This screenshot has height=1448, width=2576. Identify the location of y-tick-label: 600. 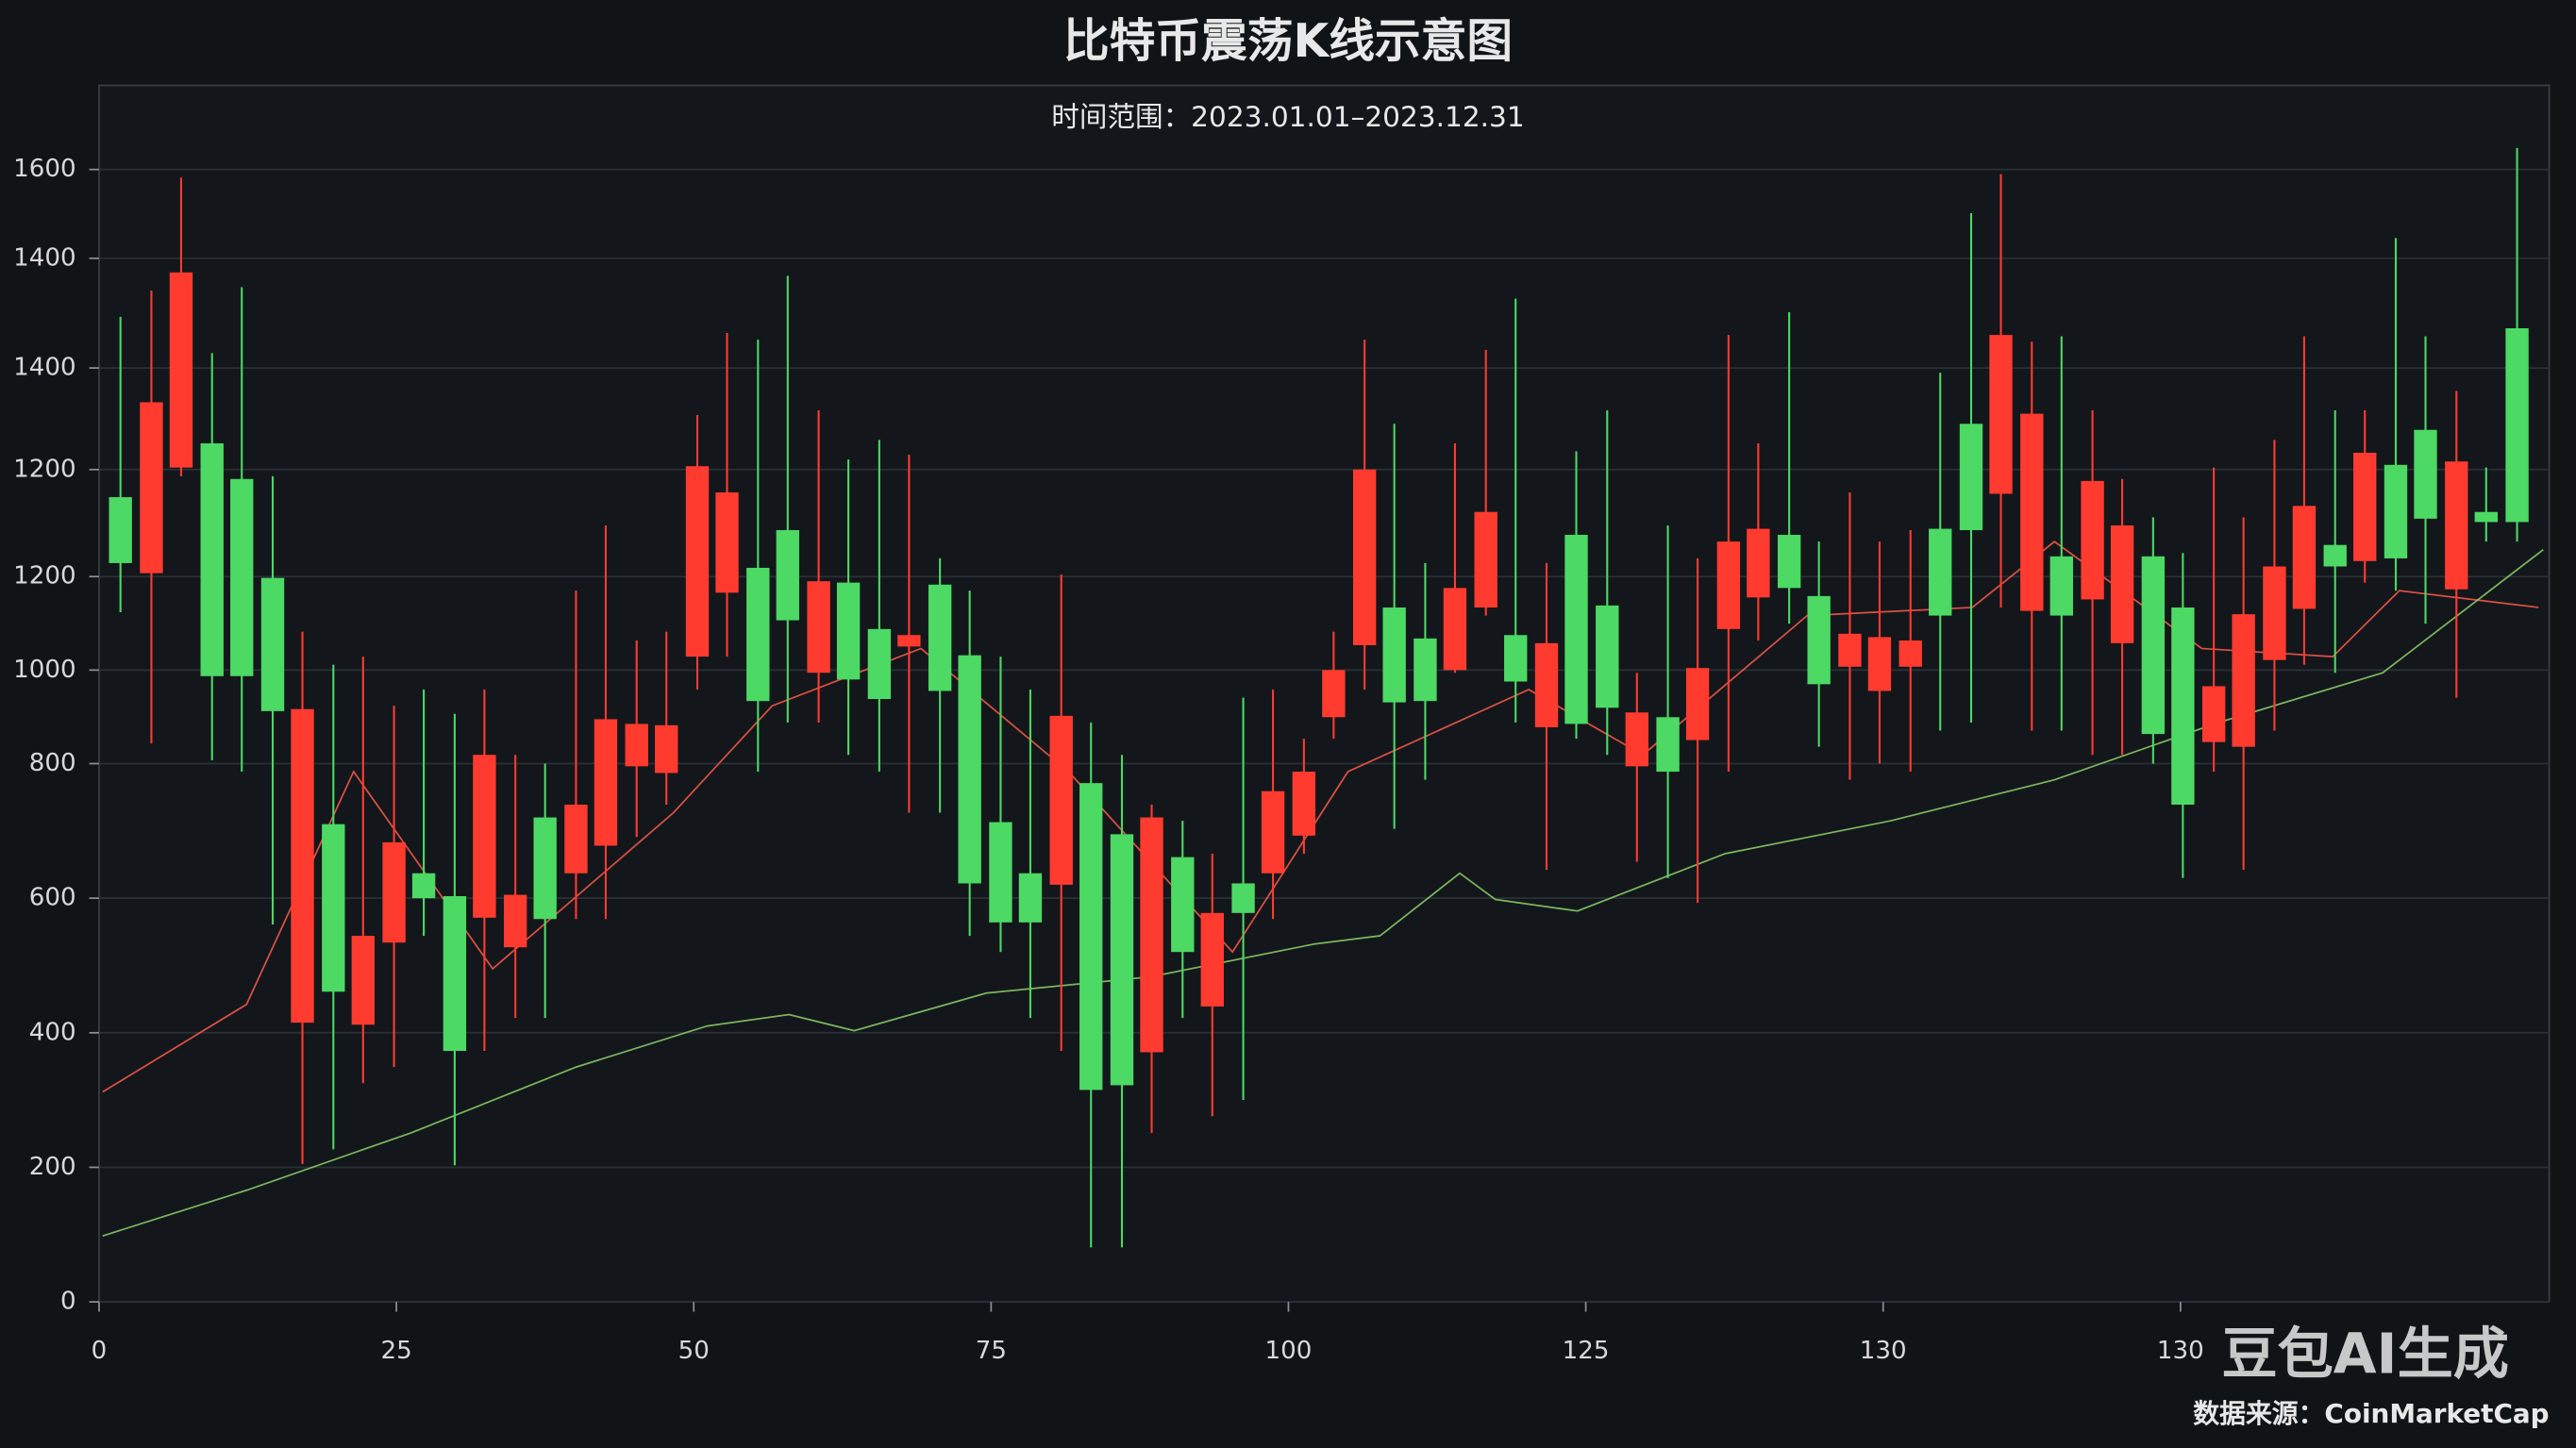
(52, 898).